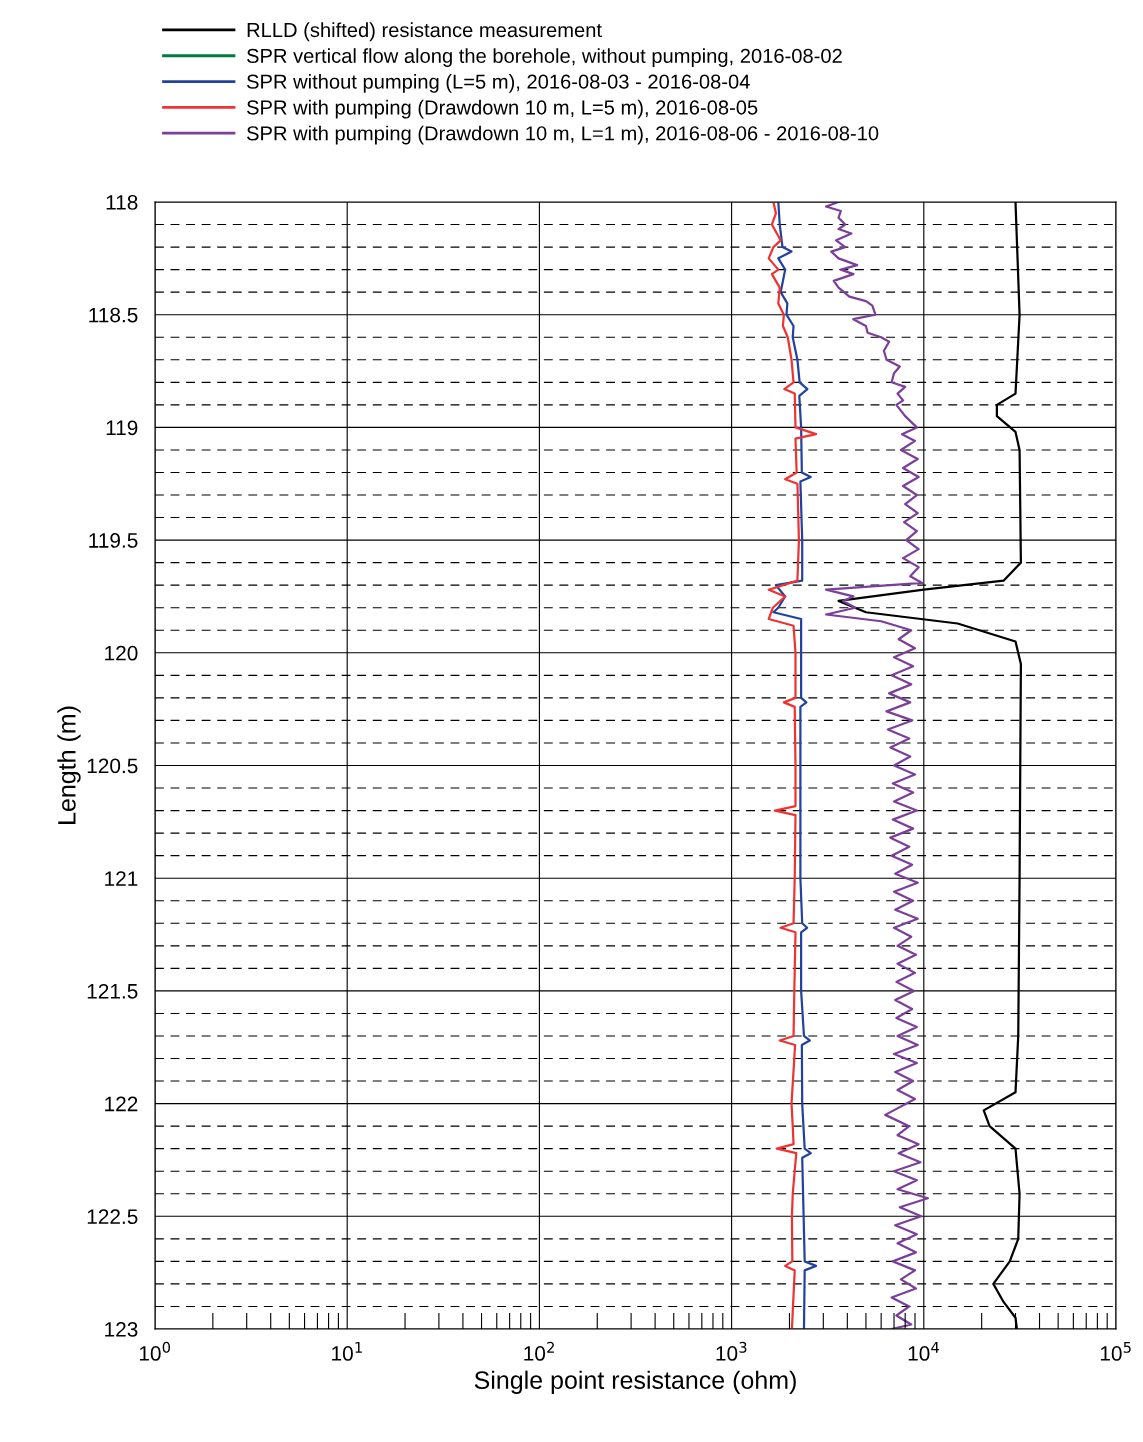  What do you see at coordinates (1115, 1351) in the screenshot?
I see `x-tick-label: 10$^{5}$` at bounding box center [1115, 1351].